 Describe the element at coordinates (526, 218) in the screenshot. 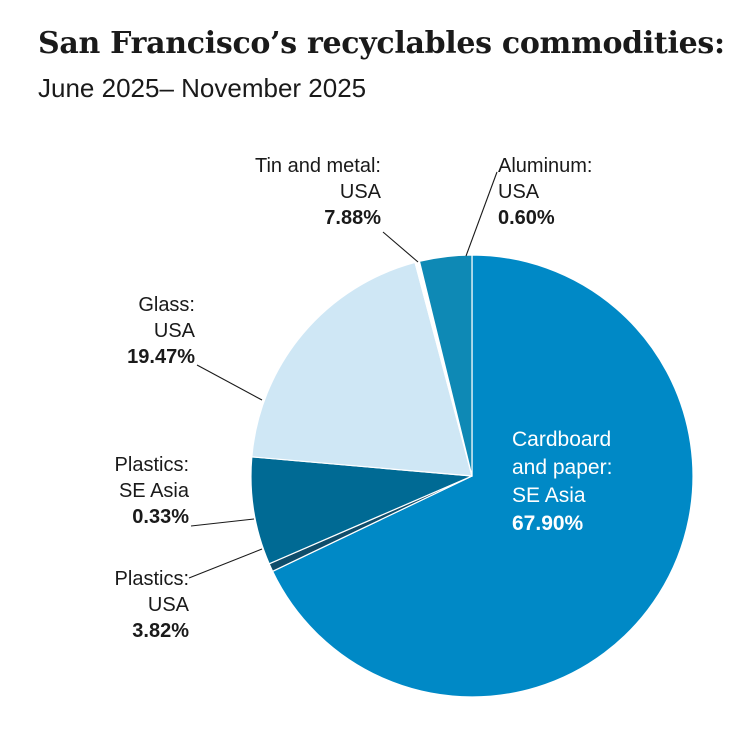

I see `slice-value-label: 0.60%` at that location.